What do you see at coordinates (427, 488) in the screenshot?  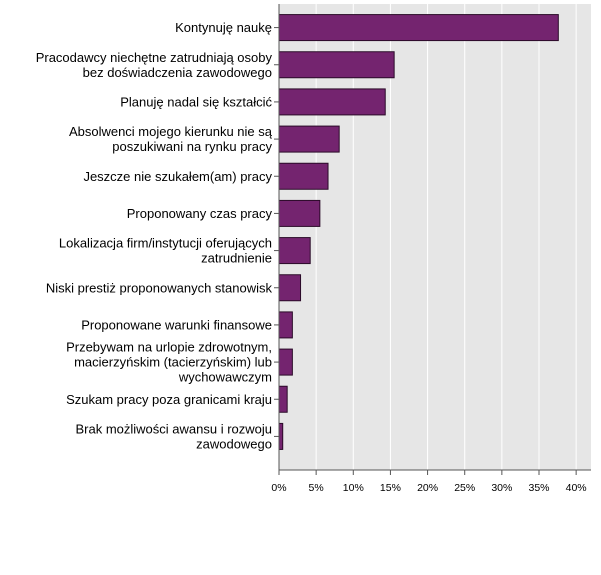 I see `x-tick-label: 20%` at bounding box center [427, 488].